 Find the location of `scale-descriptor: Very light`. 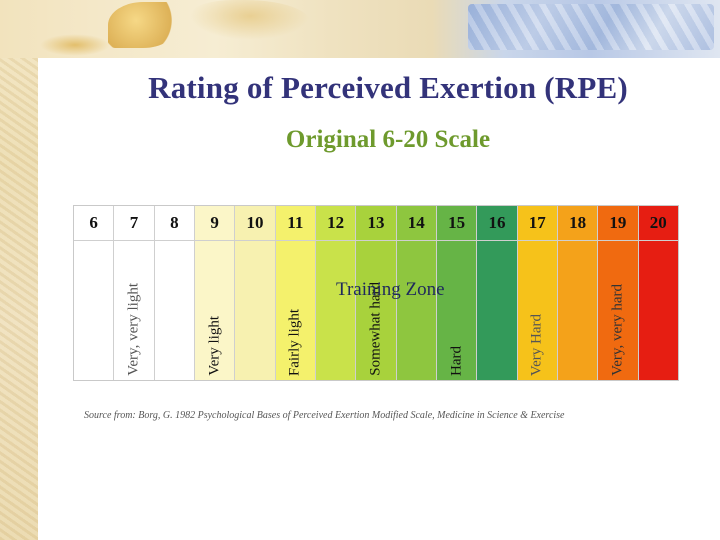

scale-descriptor: Very light is located at coordinates (214, 346).